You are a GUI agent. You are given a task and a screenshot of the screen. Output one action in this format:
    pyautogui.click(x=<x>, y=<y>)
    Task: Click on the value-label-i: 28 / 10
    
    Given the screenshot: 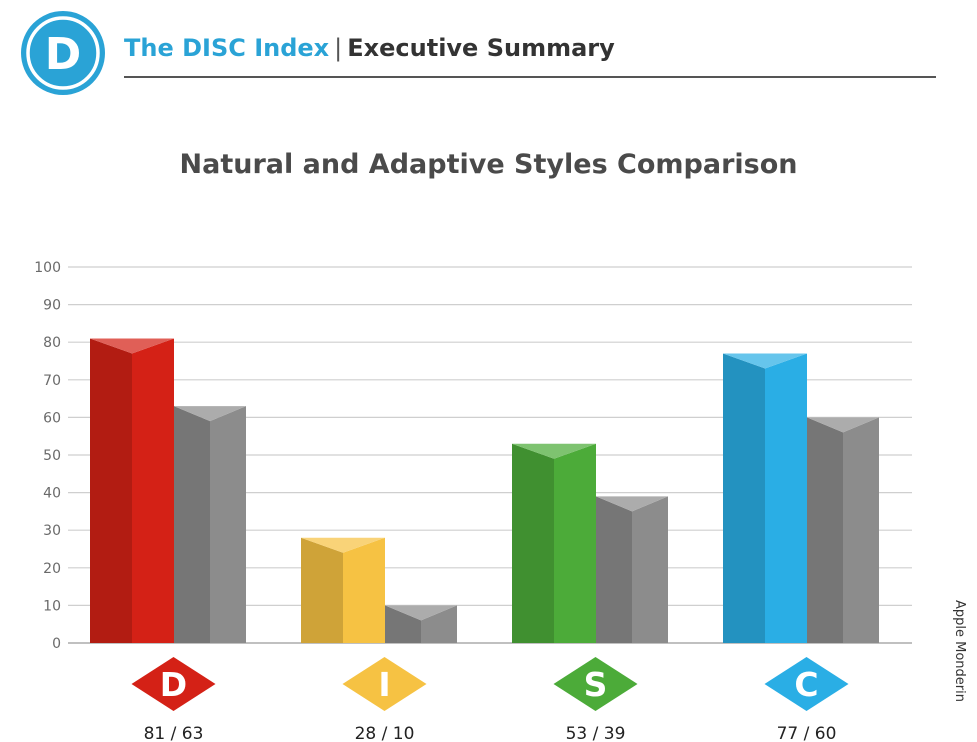 What is the action you would take?
    pyautogui.click(x=385, y=733)
    